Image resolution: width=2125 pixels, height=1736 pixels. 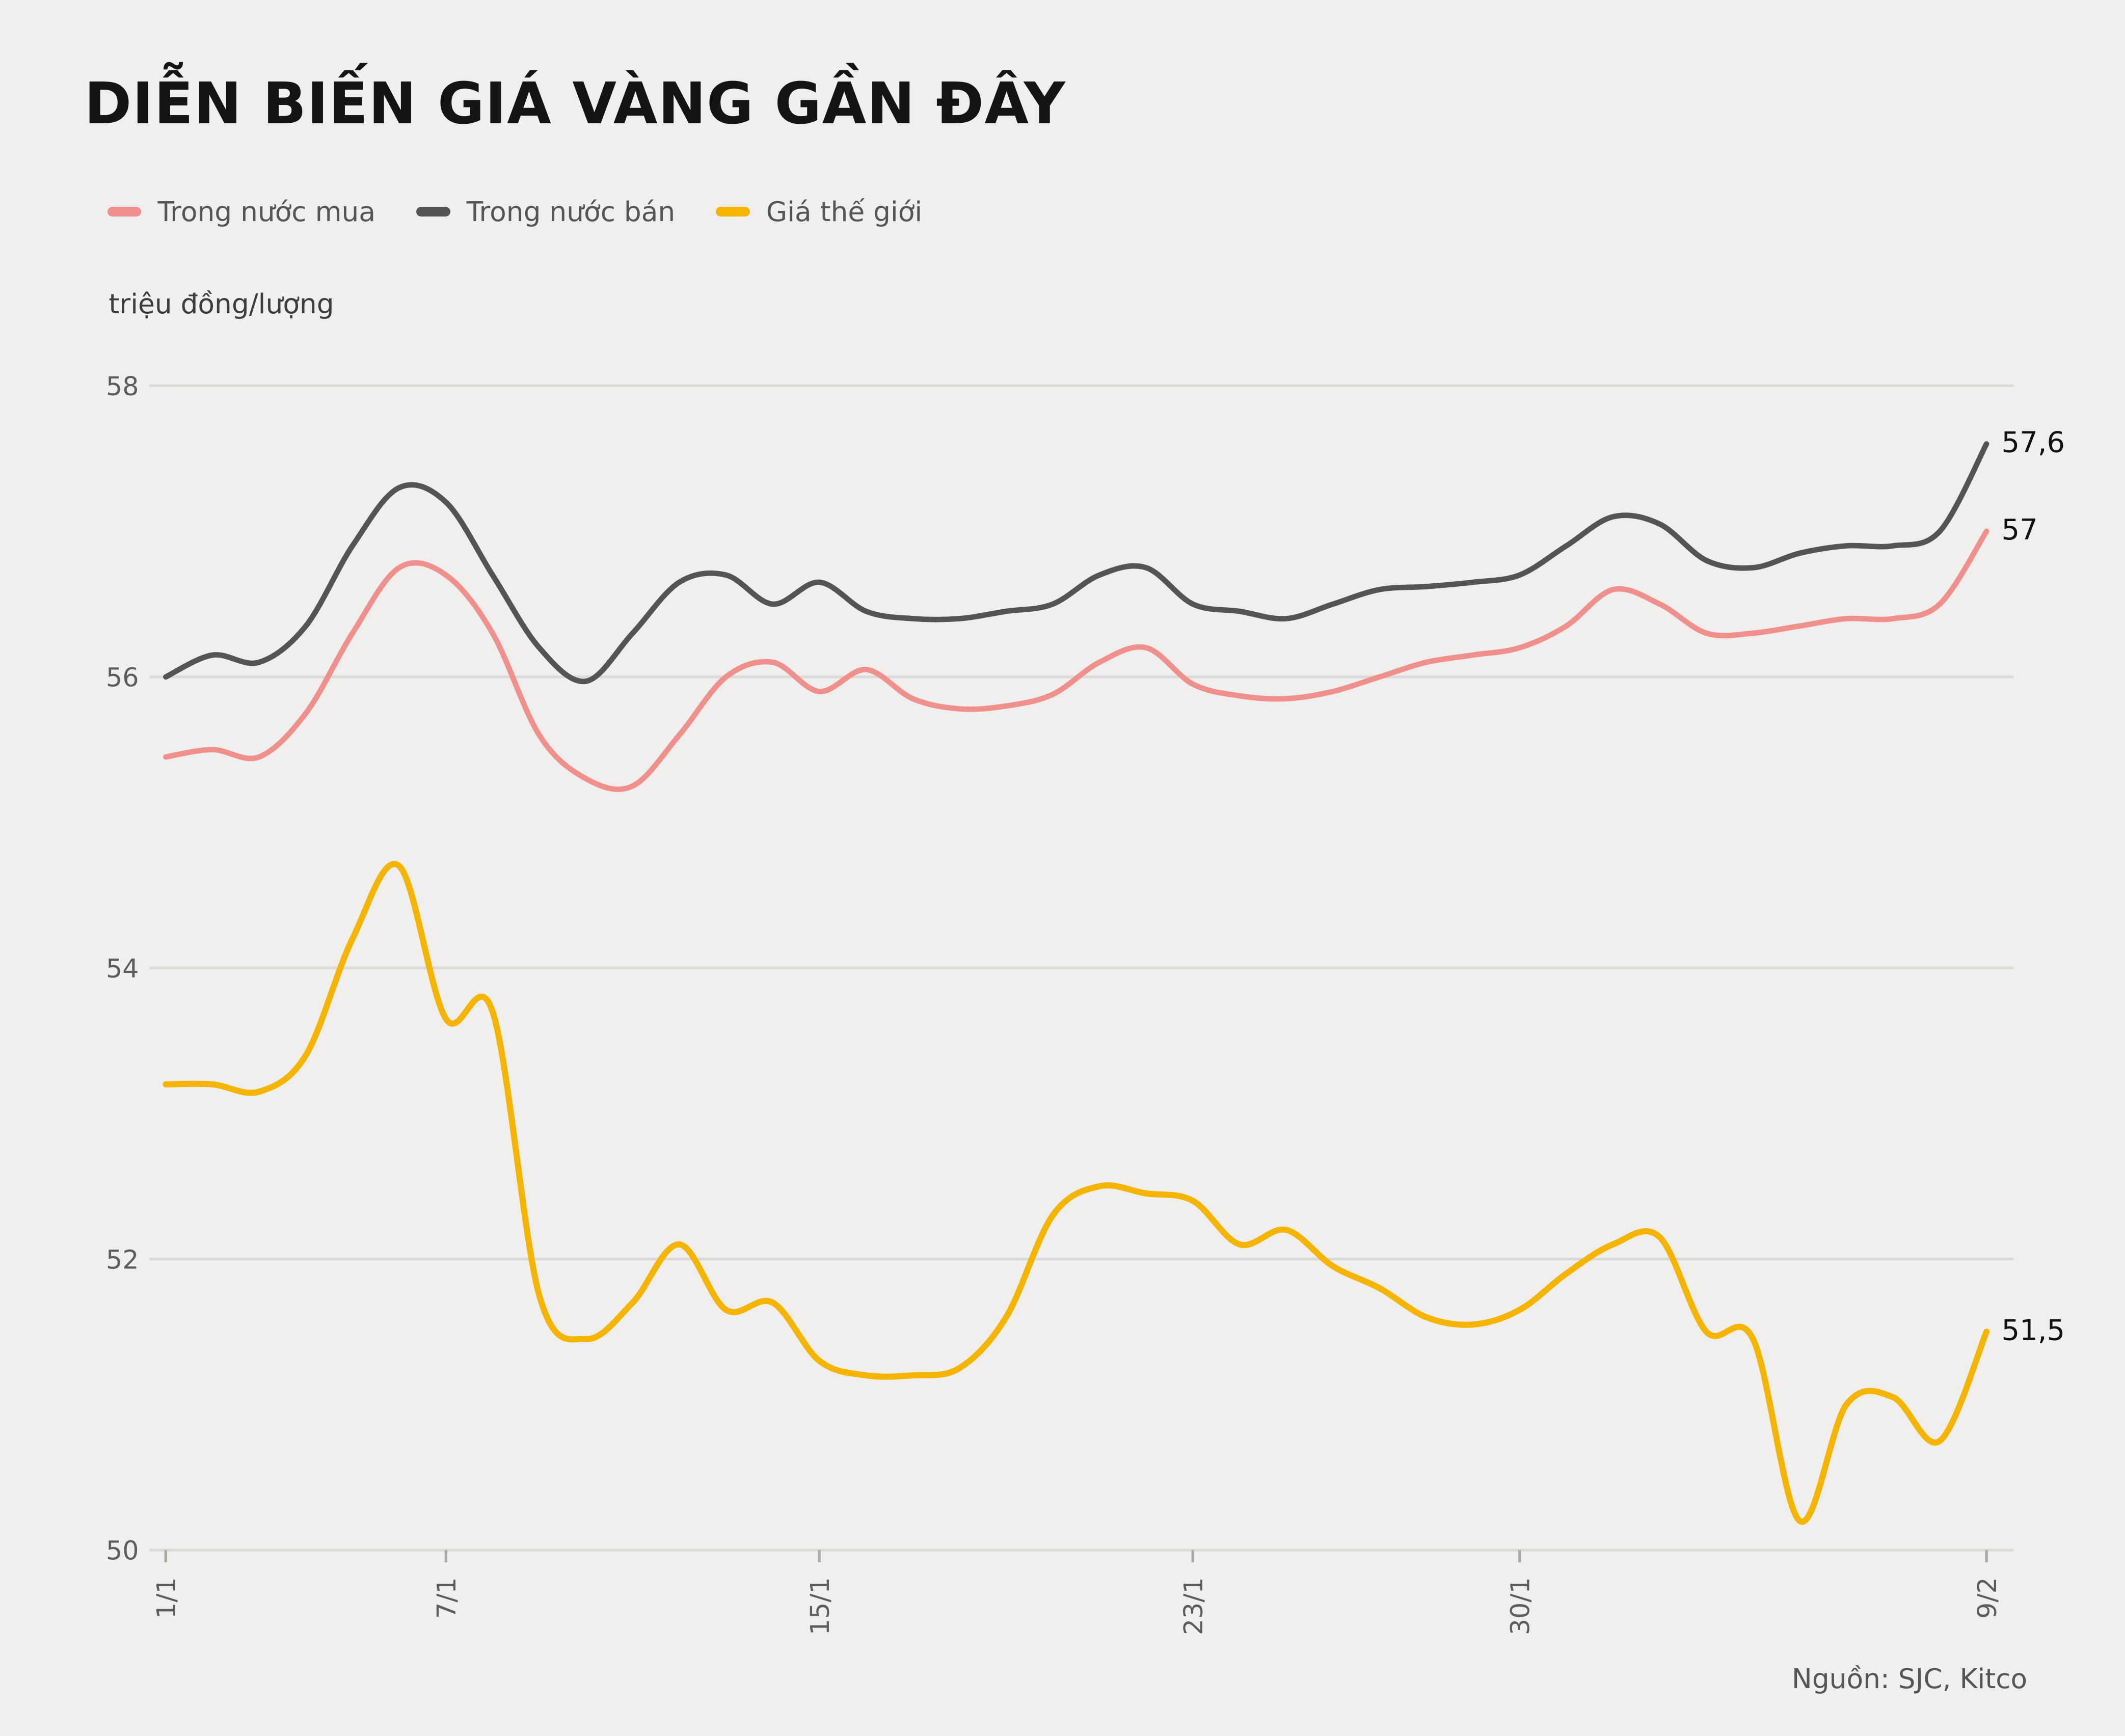 What do you see at coordinates (221, 304) in the screenshot?
I see `y-axis-unit-label: triệu đồng/lượng` at bounding box center [221, 304].